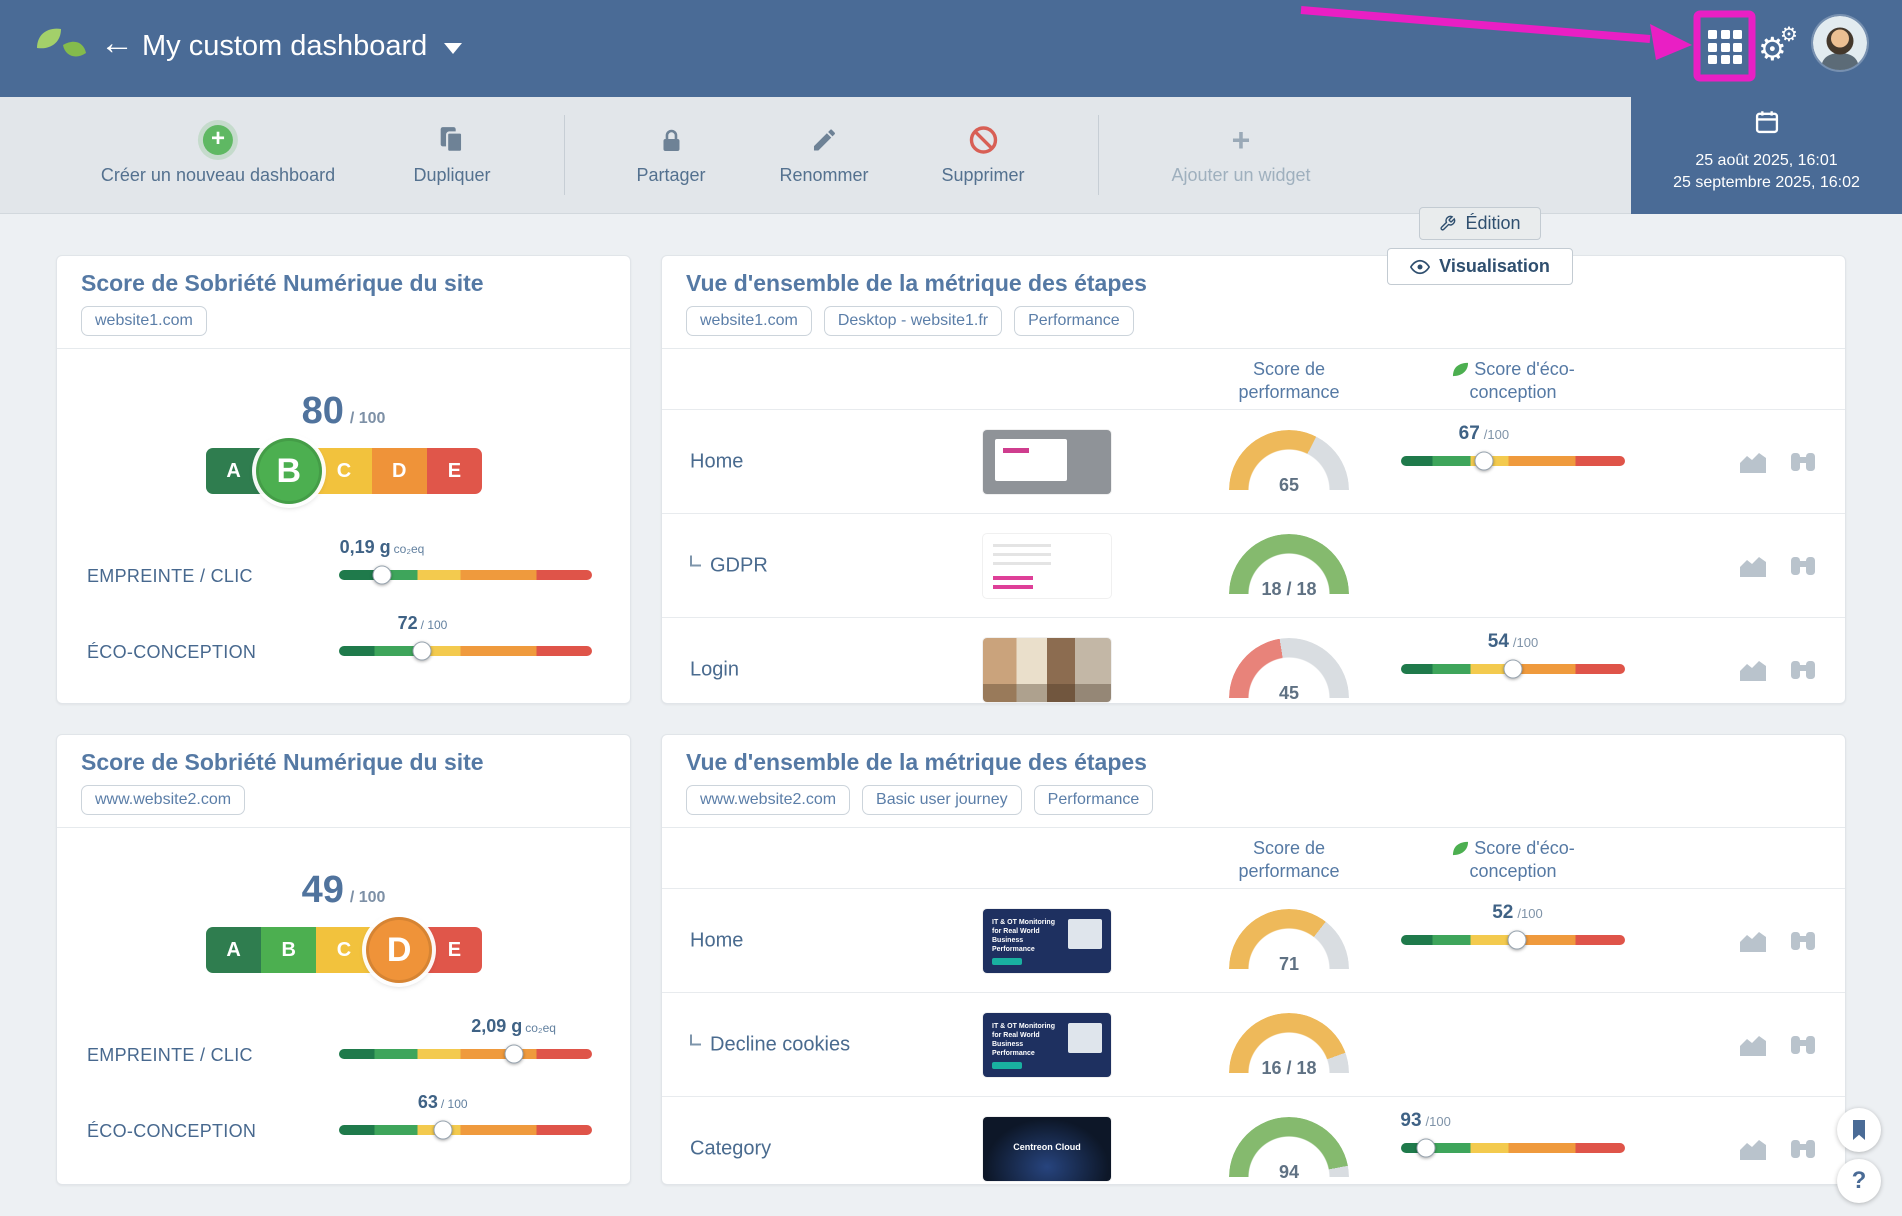  I want to click on duplicate-button: Dupliquer, so click(452, 155).